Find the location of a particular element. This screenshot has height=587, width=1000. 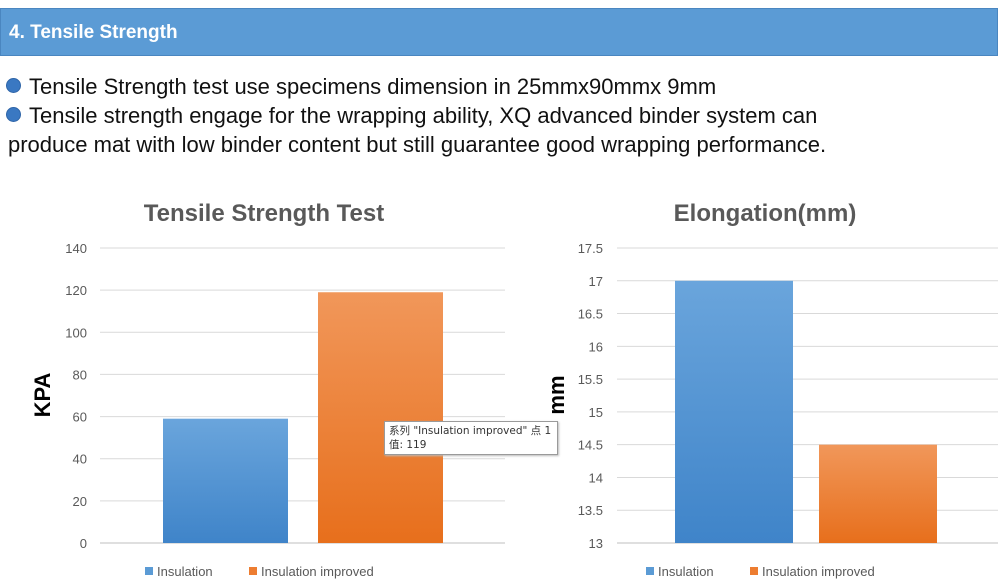

y-tick-label: 80 is located at coordinates (80, 374).